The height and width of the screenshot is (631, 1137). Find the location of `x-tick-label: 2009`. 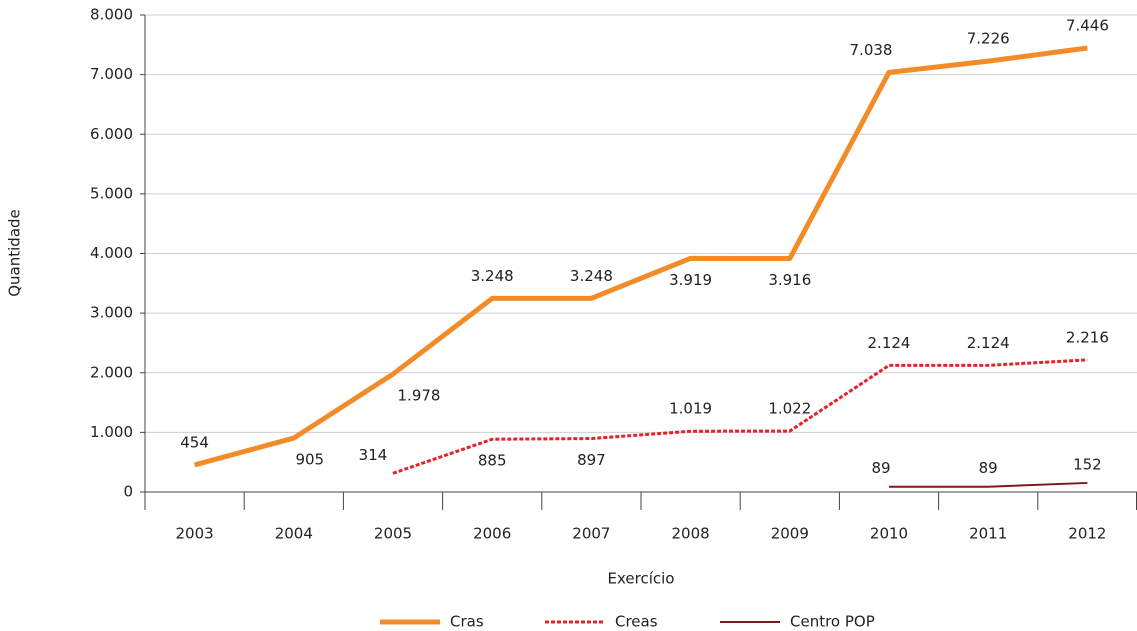

x-tick-label: 2009 is located at coordinates (790, 534).